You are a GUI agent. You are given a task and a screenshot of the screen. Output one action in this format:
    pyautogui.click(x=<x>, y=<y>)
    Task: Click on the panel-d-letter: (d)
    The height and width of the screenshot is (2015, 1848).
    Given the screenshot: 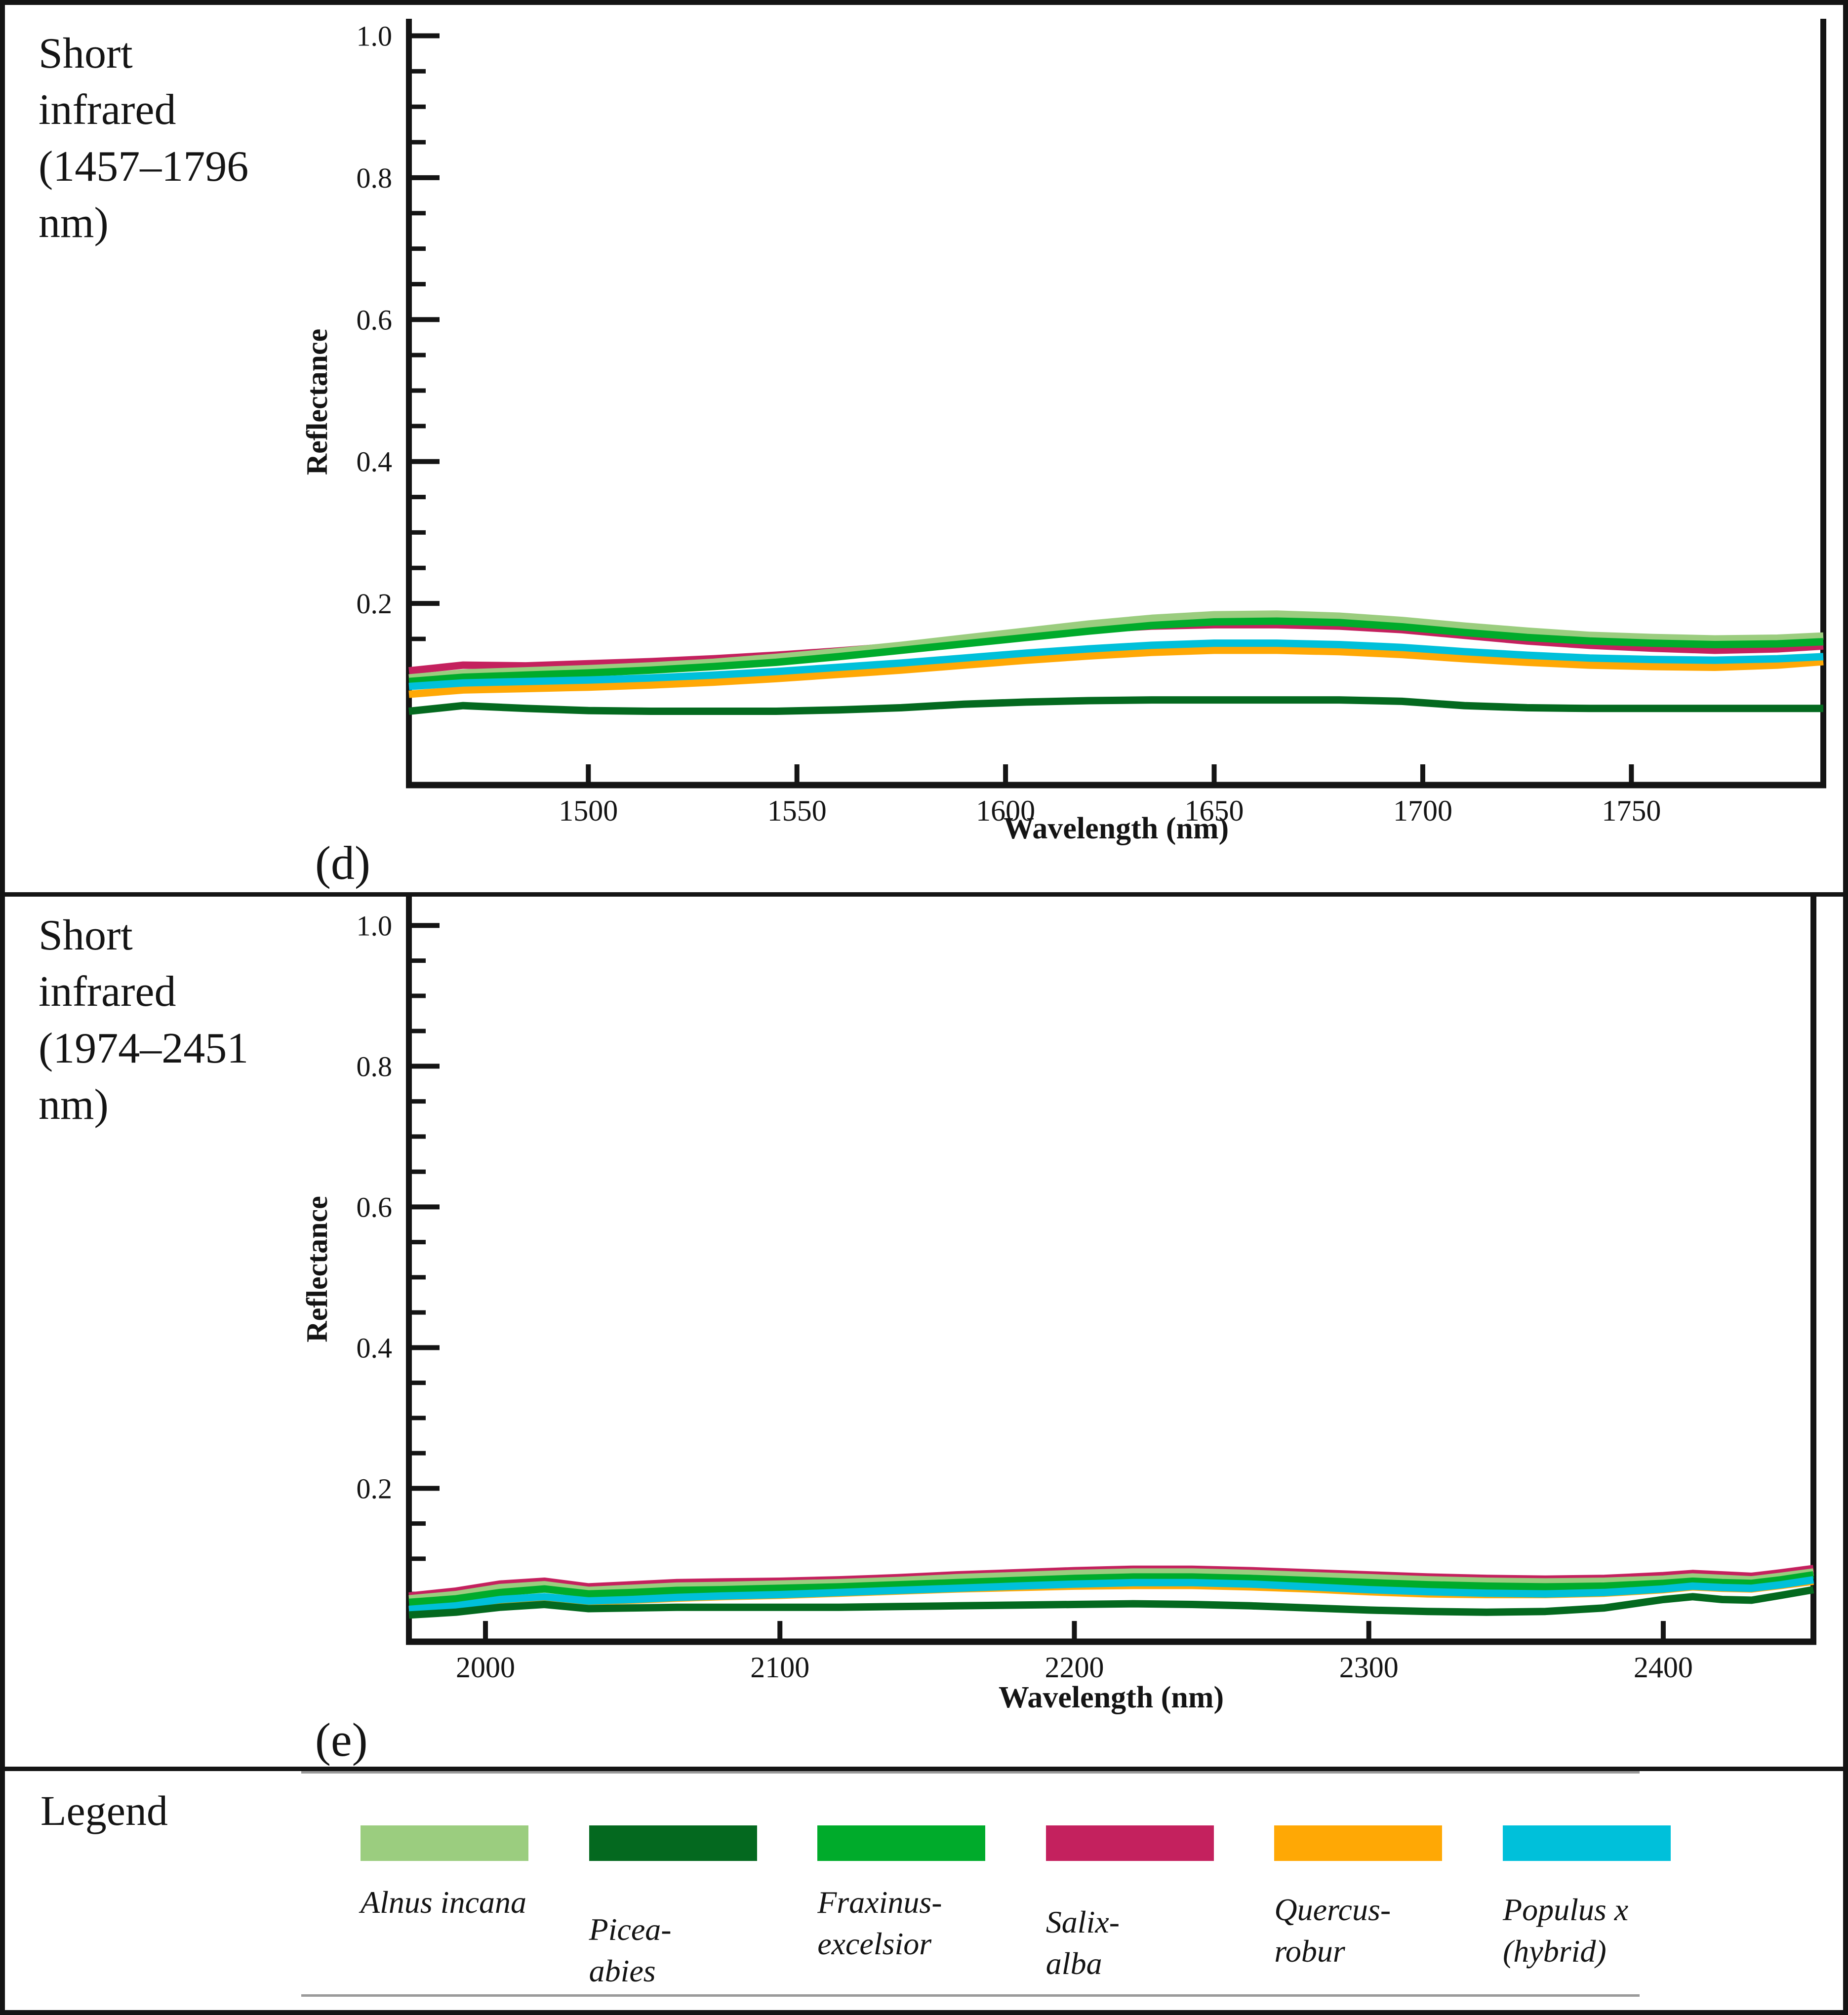 What is the action you would take?
    pyautogui.click(x=343, y=862)
    